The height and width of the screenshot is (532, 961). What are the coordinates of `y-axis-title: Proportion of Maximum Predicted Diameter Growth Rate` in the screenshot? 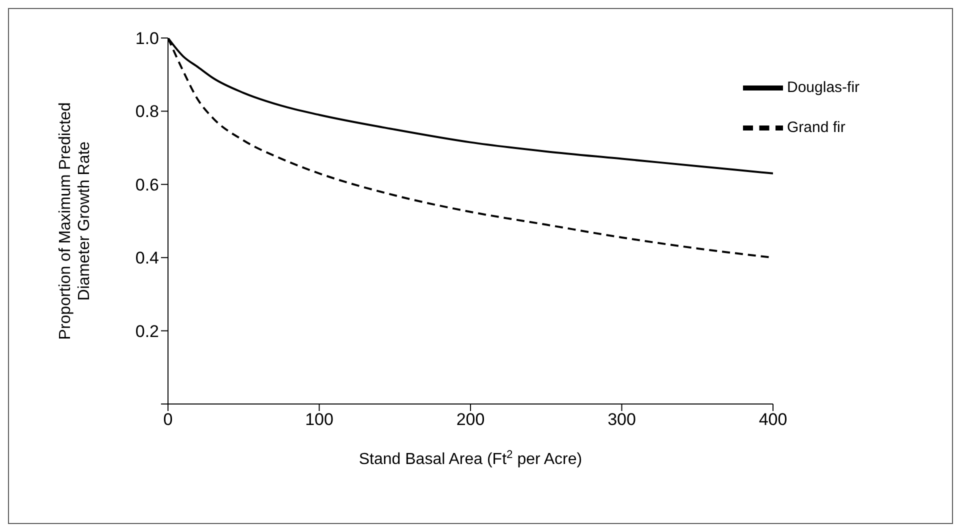 It's located at (75, 221).